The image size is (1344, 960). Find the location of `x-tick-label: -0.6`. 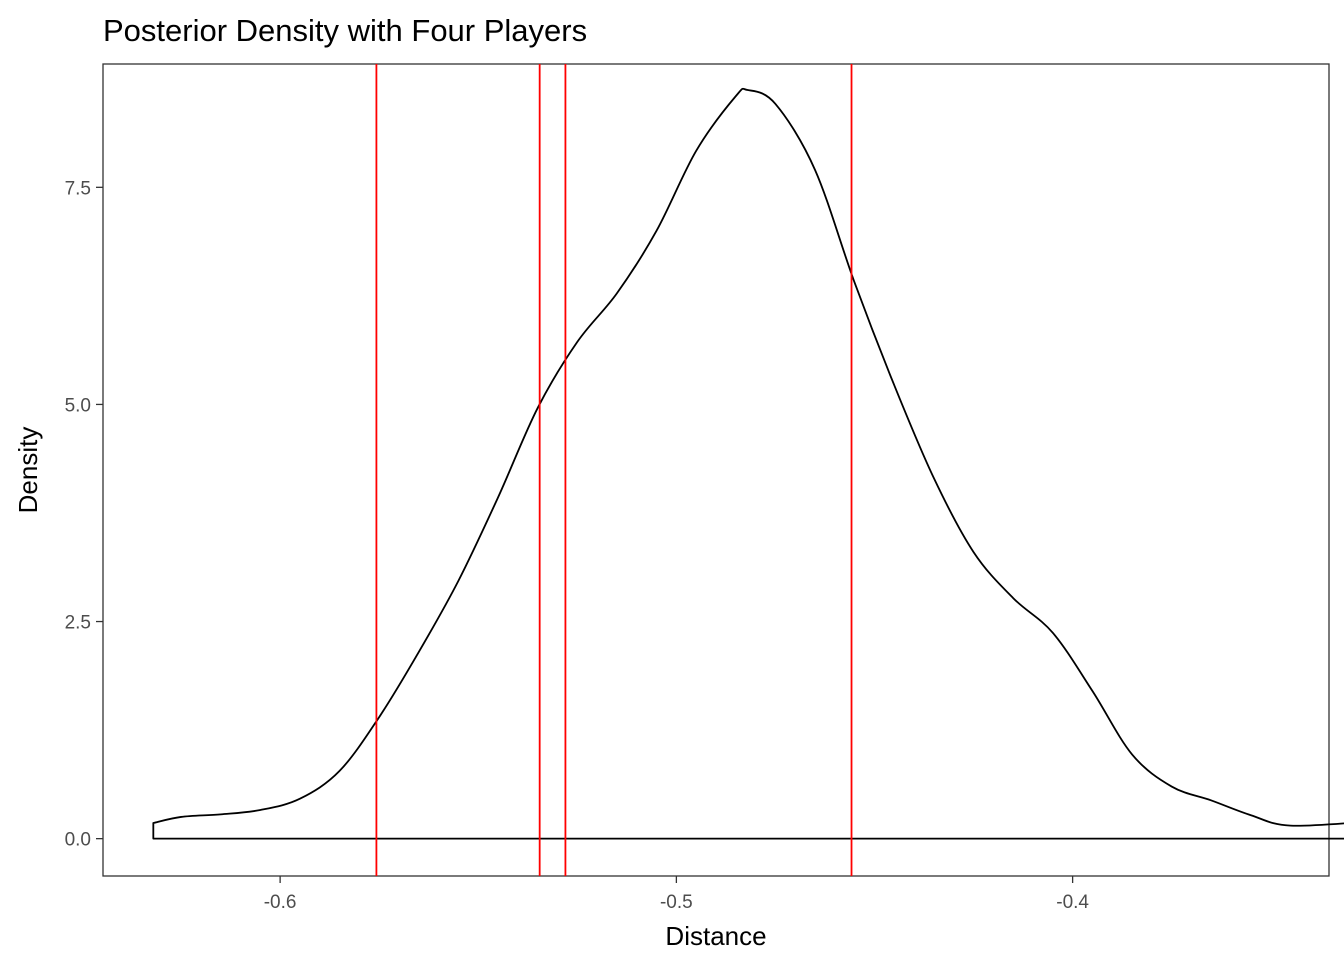

x-tick-label: -0.6 is located at coordinates (280, 902).